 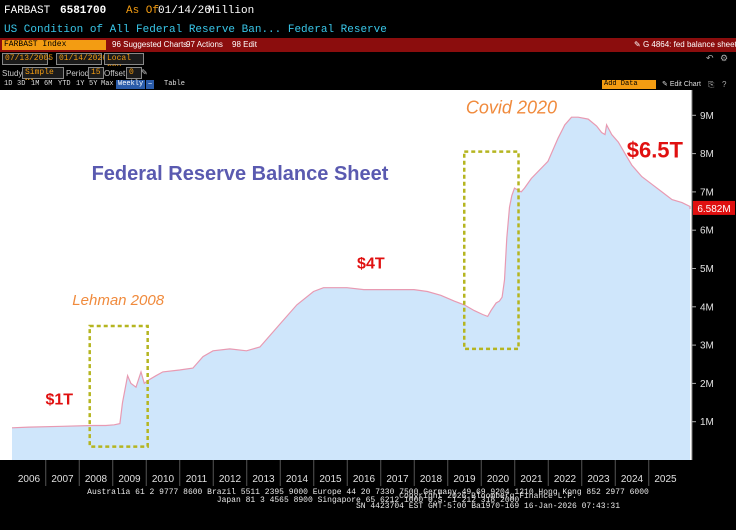 I want to click on pen-icon: ✎, so click(x=144, y=72).